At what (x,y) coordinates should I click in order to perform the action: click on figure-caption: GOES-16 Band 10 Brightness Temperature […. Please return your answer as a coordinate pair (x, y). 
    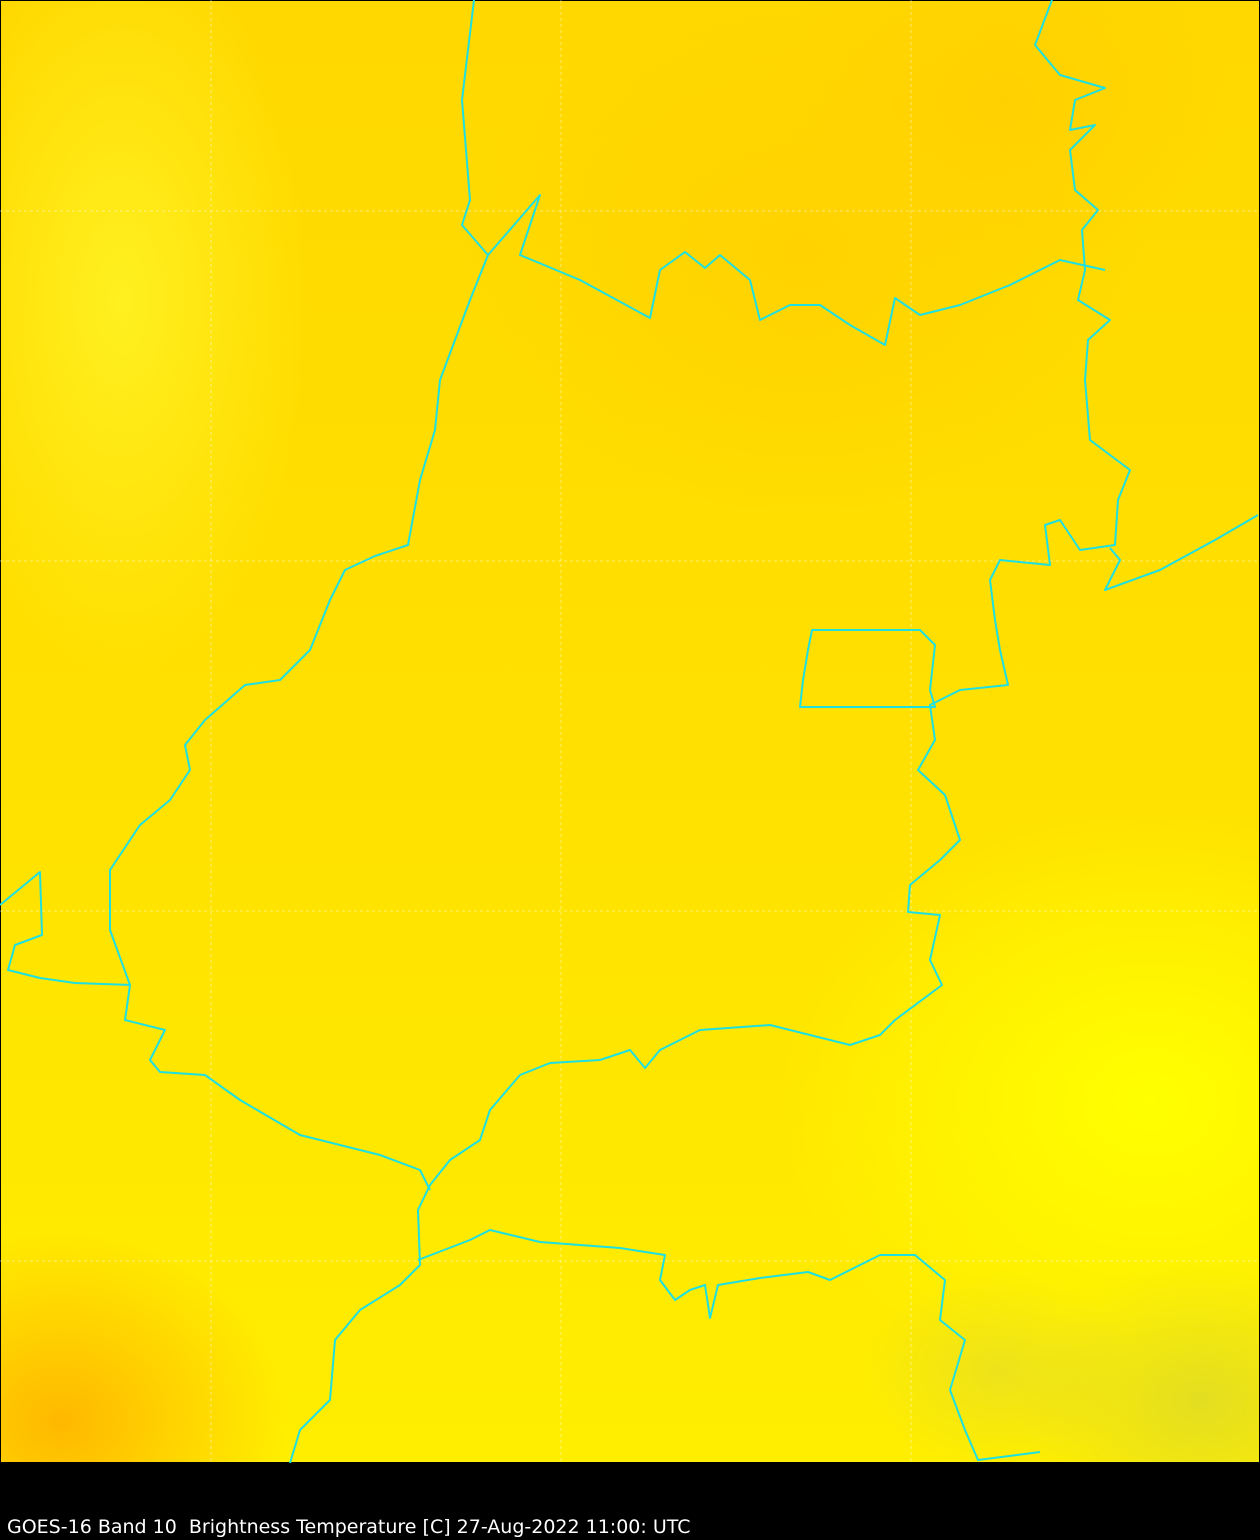
    Looking at the image, I should click on (349, 1527).